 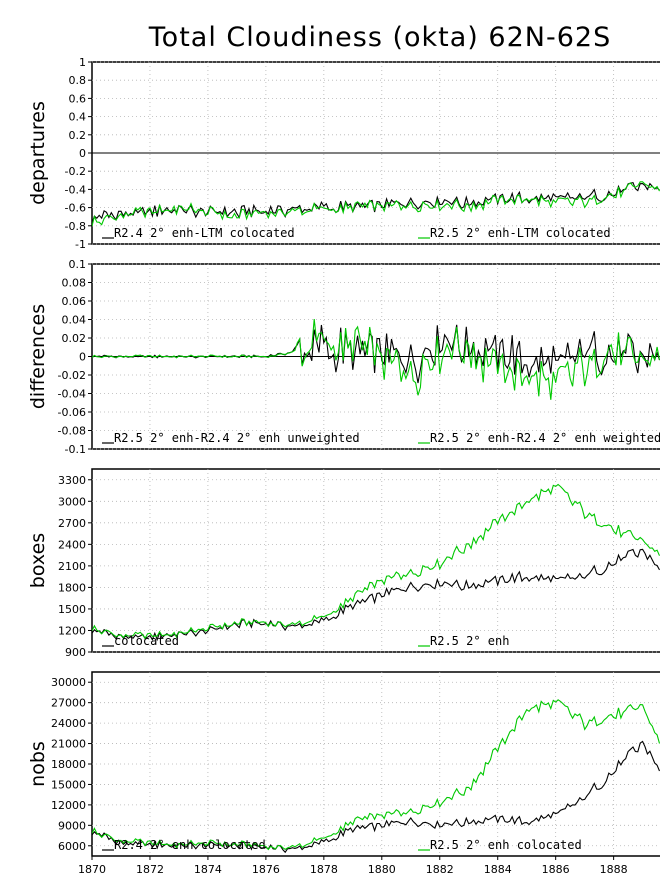 I want to click on y-tick-label: 9000, so click(x=72, y=825).